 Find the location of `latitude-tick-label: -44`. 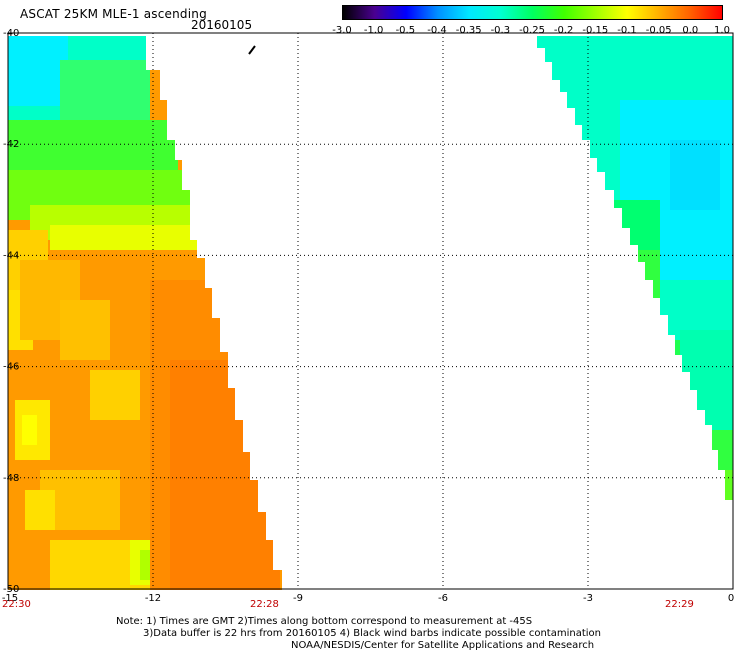

latitude-tick-label: -44 is located at coordinates (11, 255).